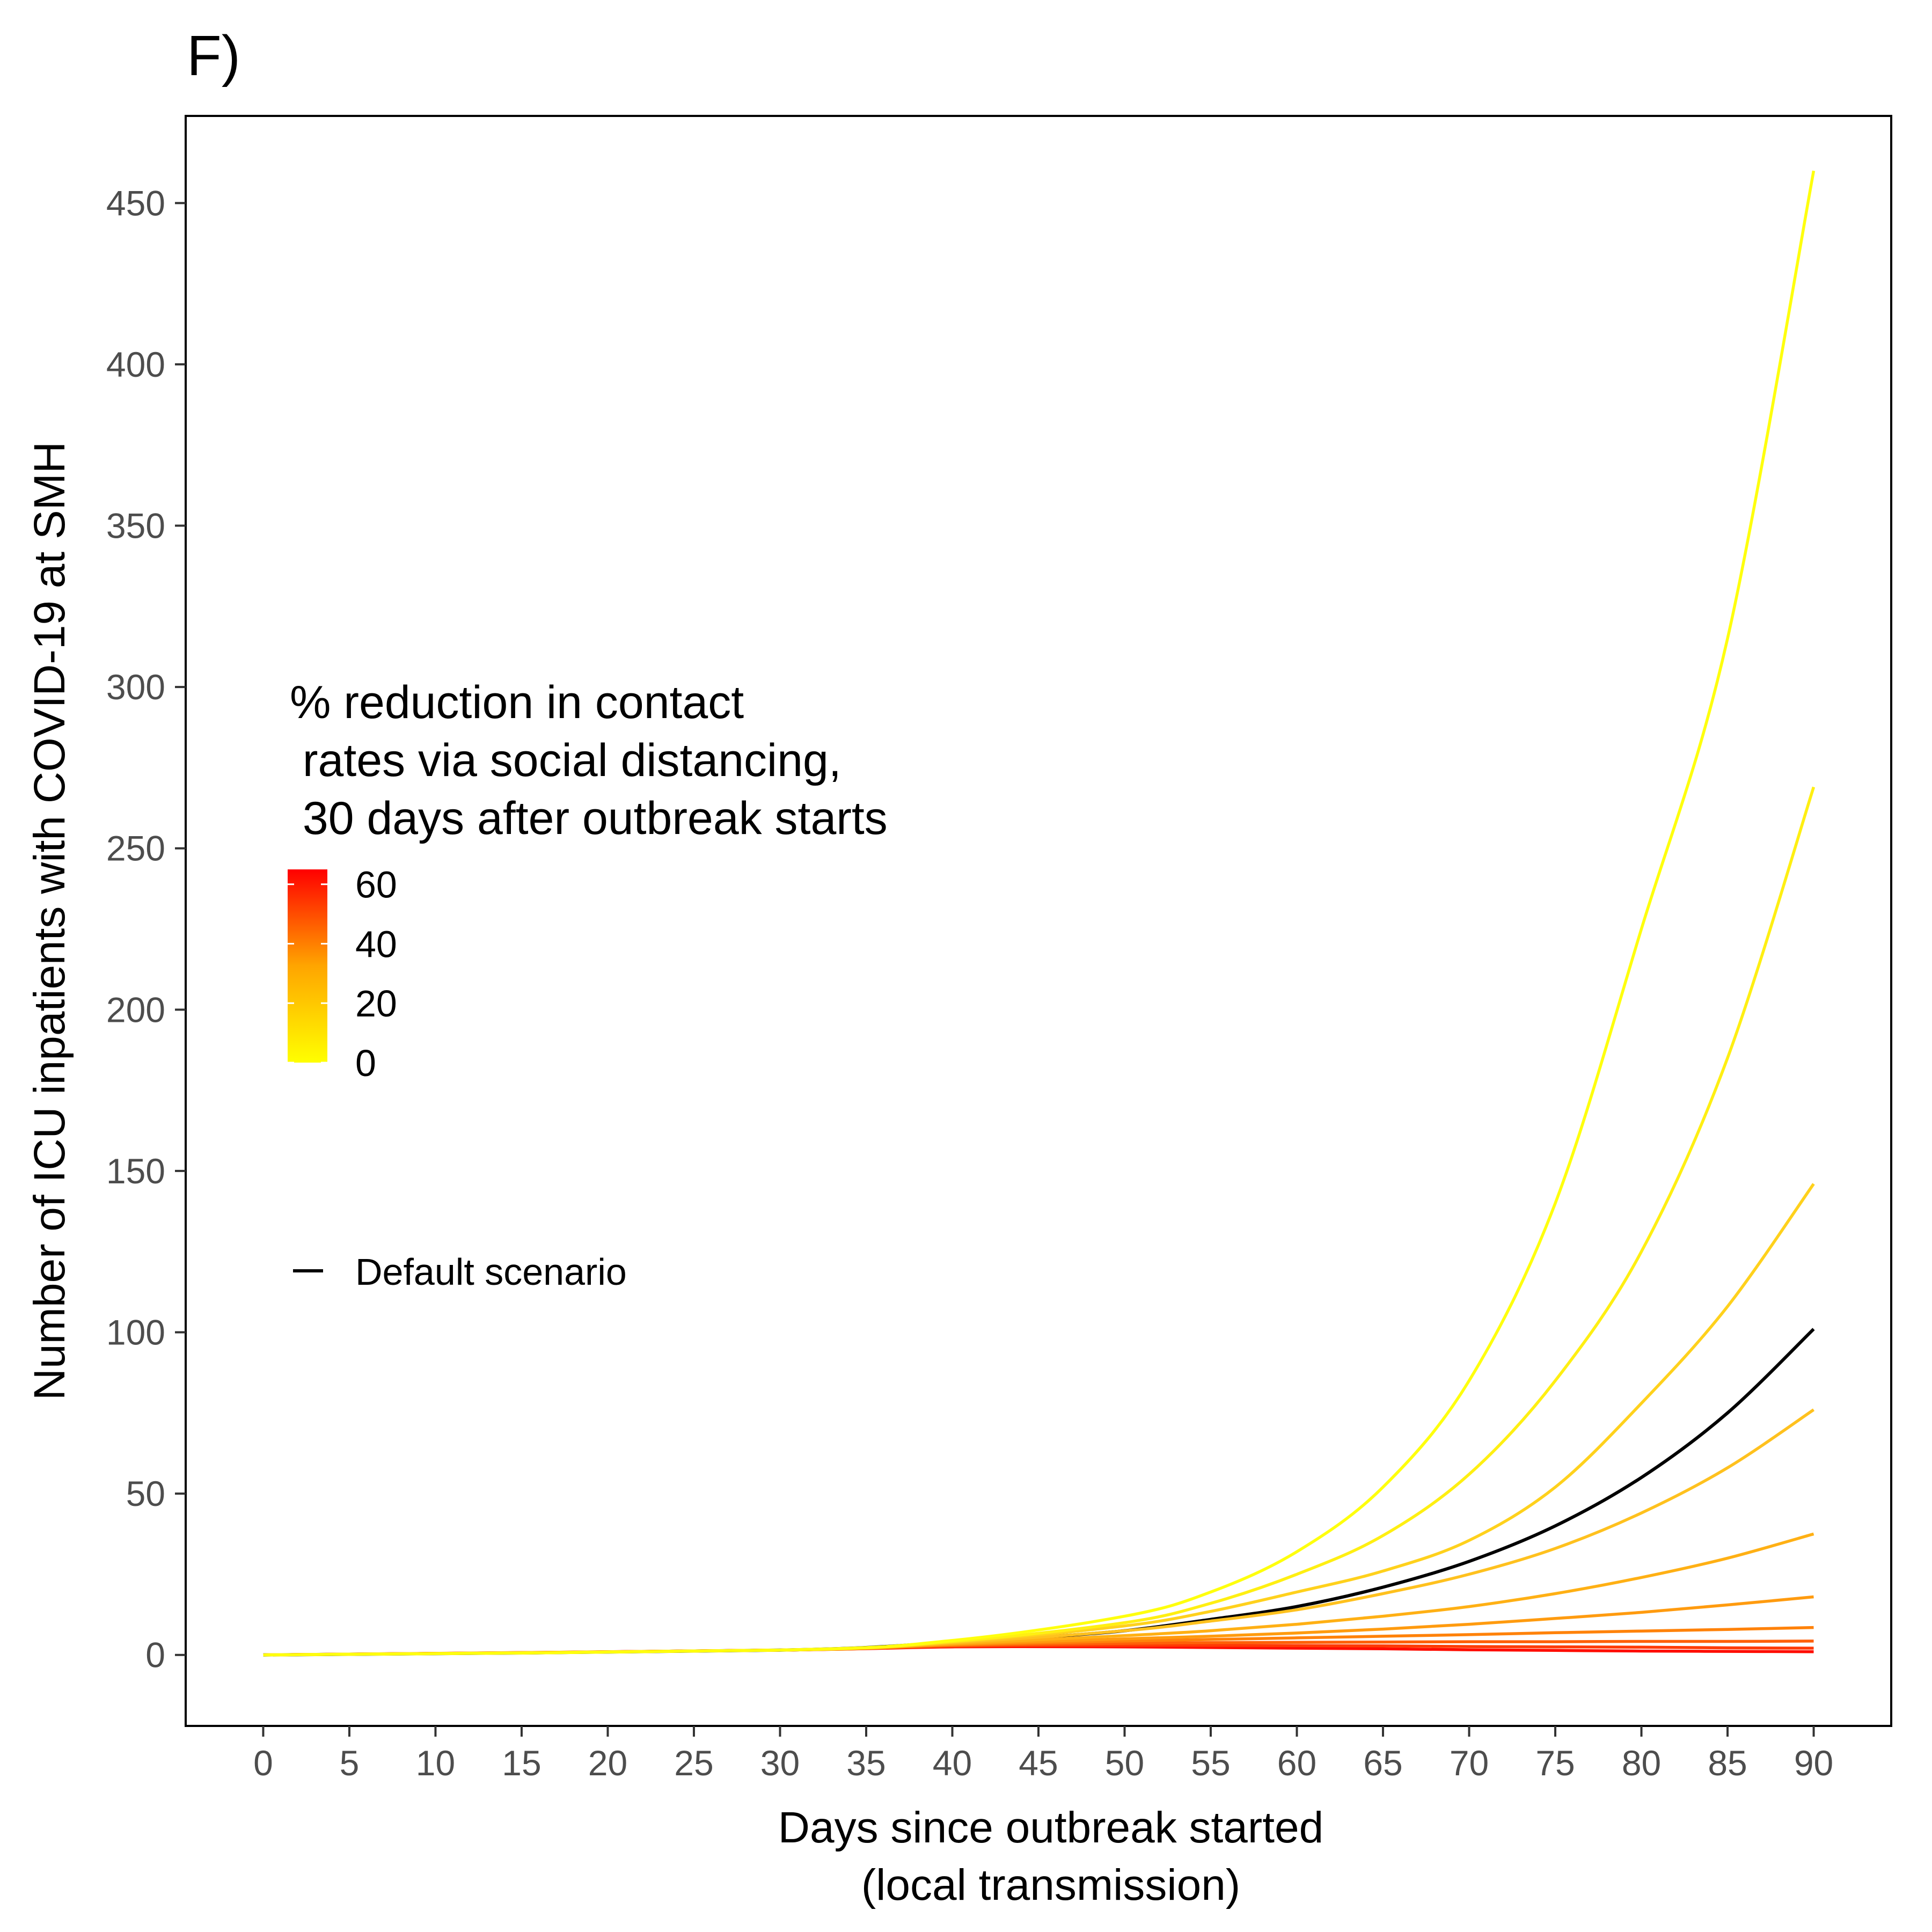 This screenshot has width=1932, height=1932. I want to click on legend-default-scenario-label: Default scenario, so click(491, 1272).